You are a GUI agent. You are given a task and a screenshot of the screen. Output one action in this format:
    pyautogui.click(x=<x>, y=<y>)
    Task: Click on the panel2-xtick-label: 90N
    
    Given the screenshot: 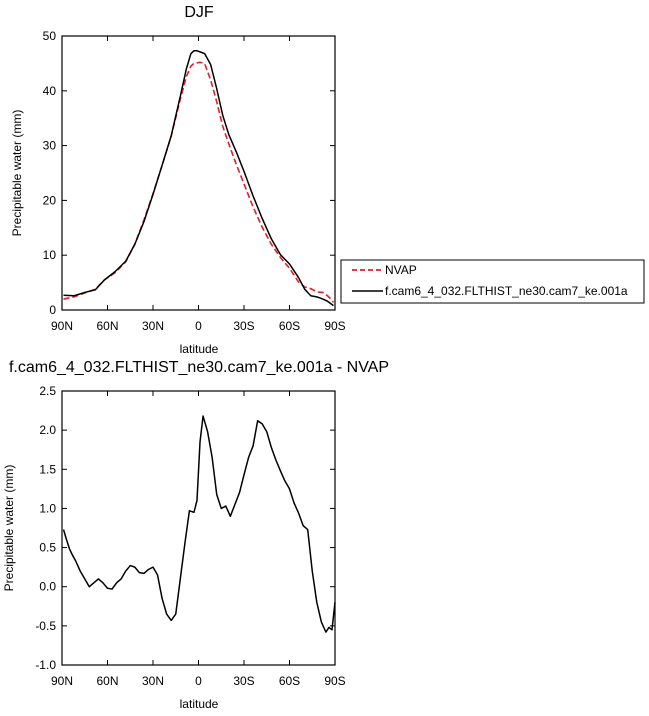 What is the action you would take?
    pyautogui.click(x=62, y=681)
    